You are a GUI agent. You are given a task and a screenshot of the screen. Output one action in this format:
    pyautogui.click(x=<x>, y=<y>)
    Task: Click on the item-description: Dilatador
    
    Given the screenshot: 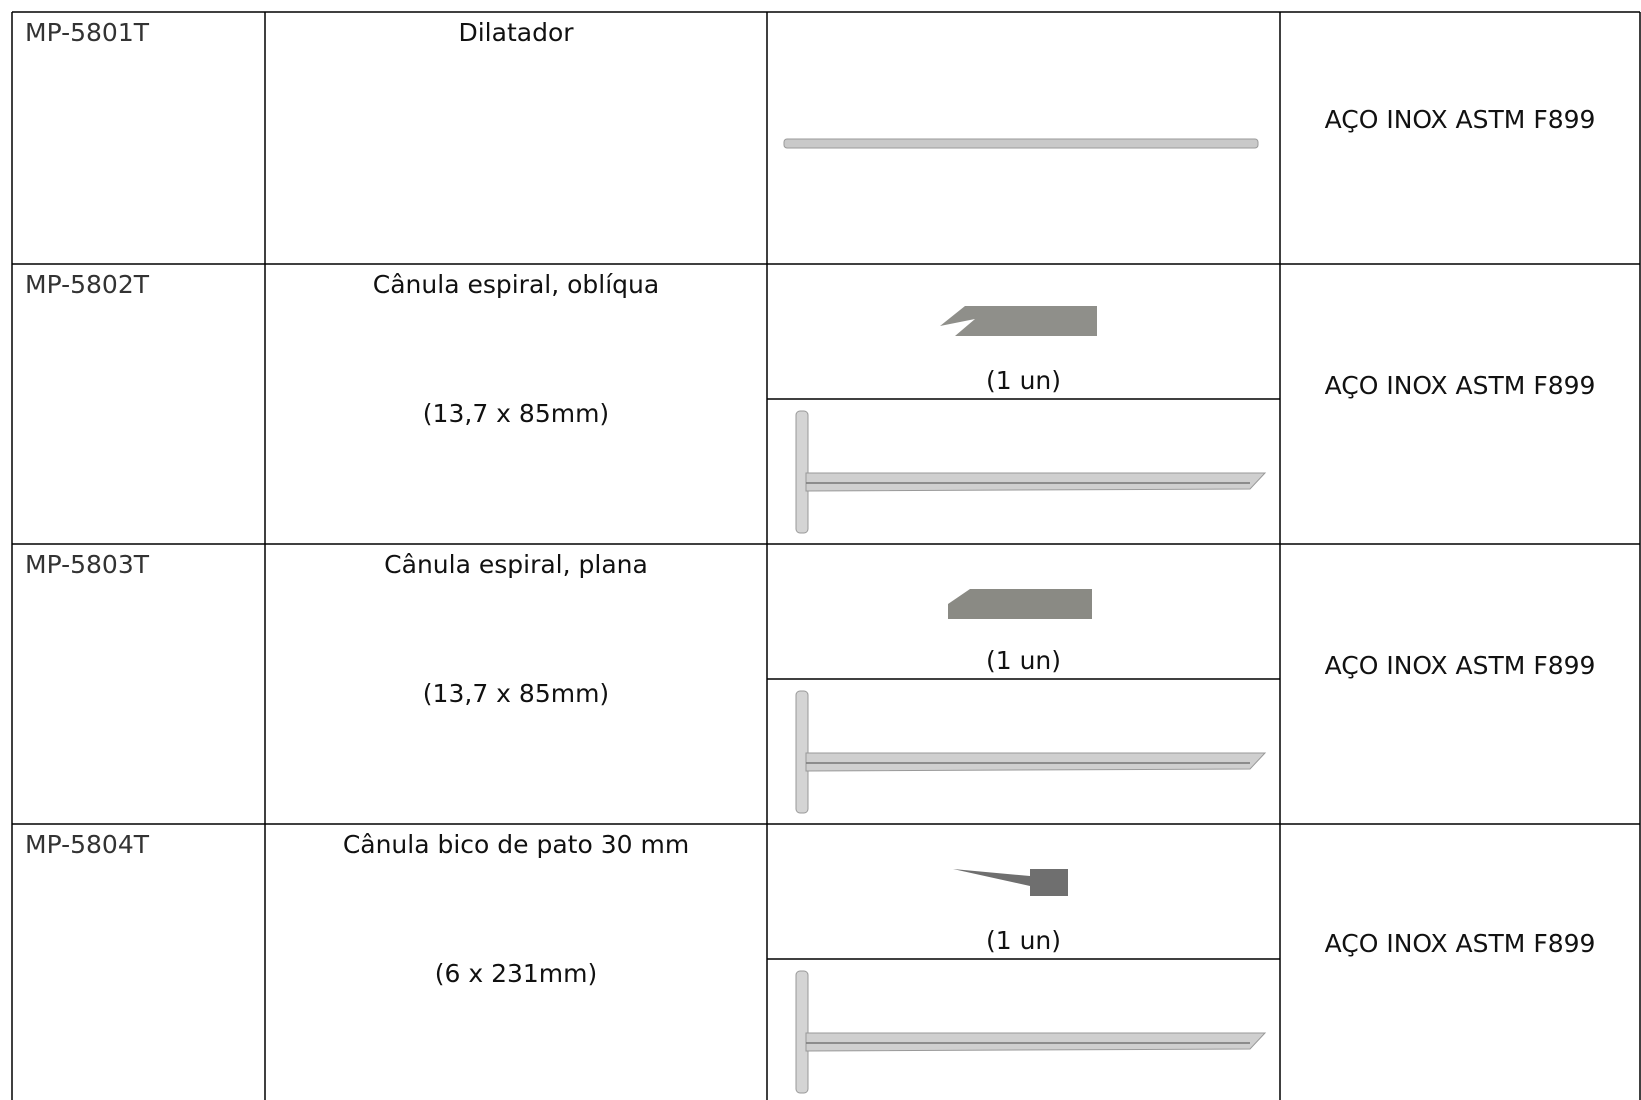 What is the action you would take?
    pyautogui.click(x=516, y=32)
    